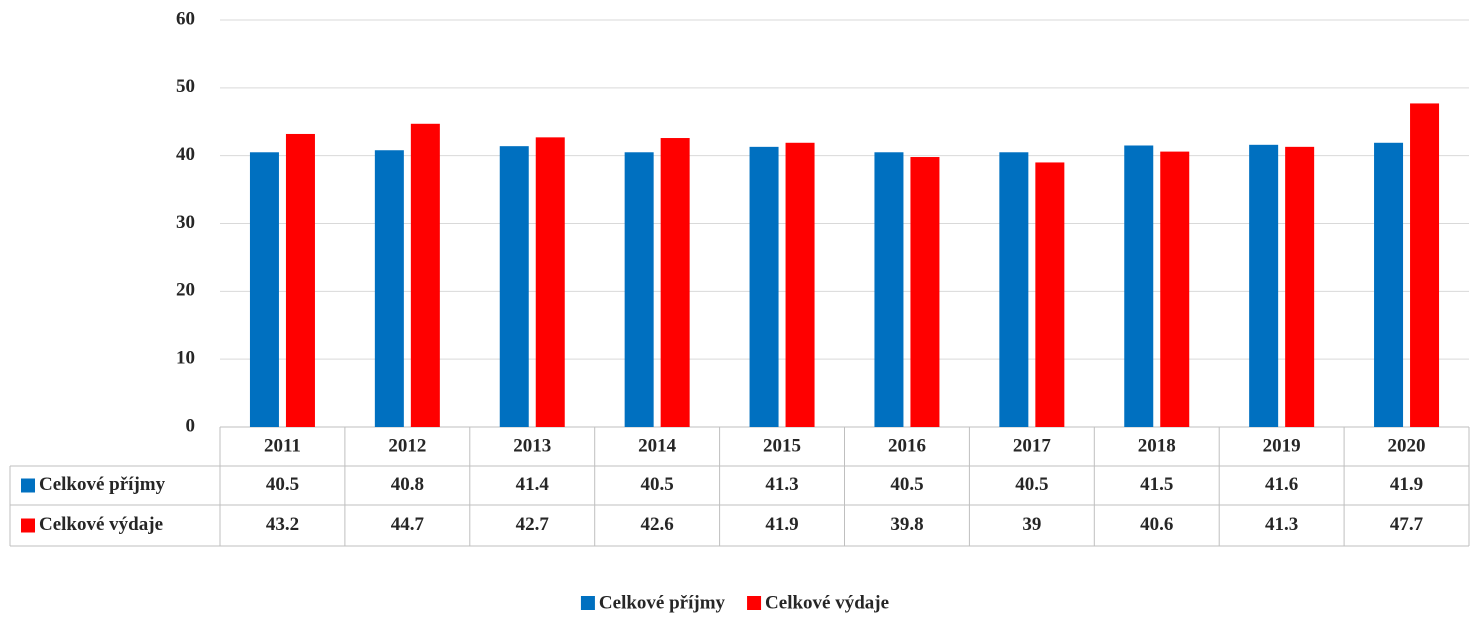  I want to click on table-value: 41.4, so click(533, 484).